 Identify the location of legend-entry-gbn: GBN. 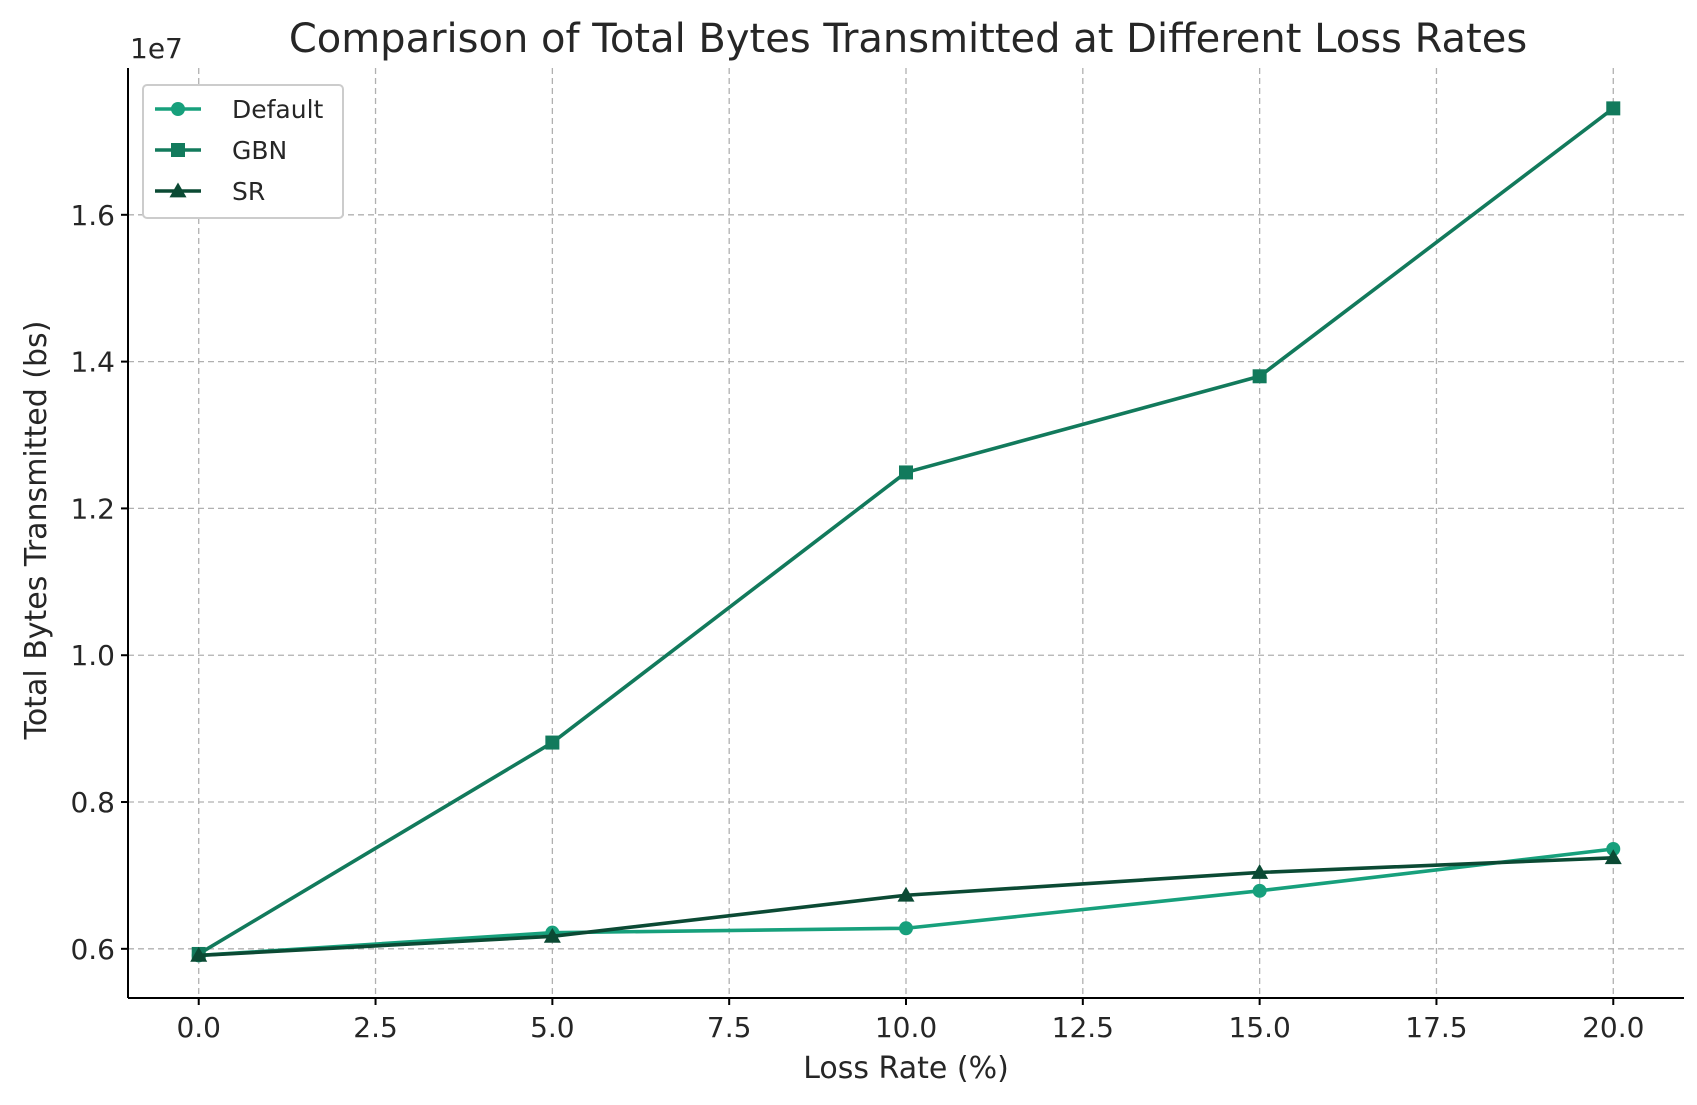
(221, 150).